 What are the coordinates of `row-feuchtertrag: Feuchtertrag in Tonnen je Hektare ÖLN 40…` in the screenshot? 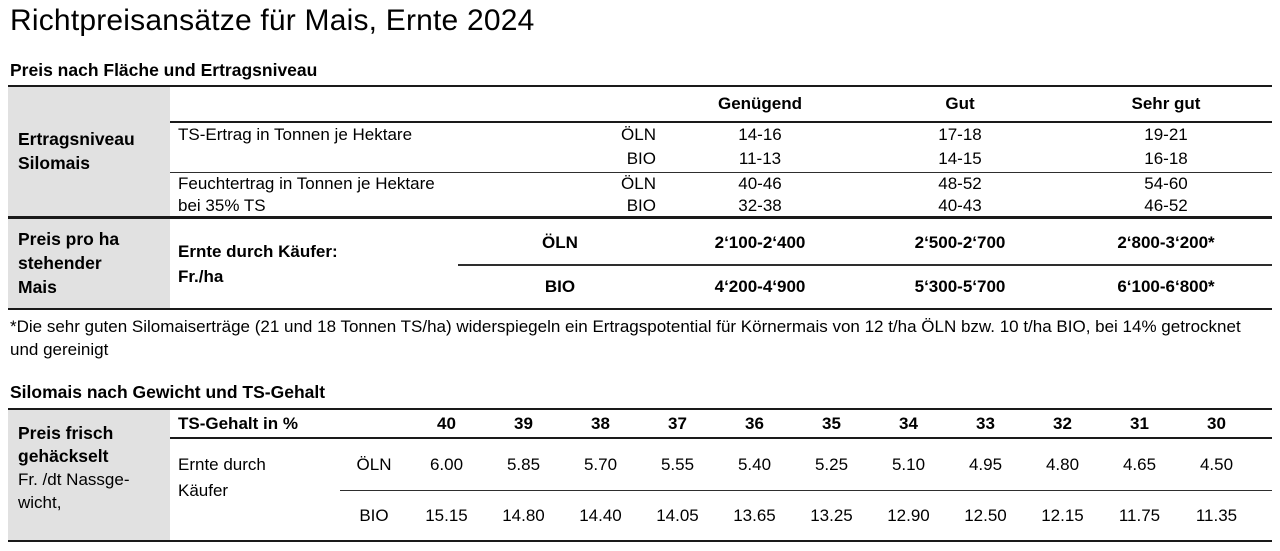 It's located at (640, 196).